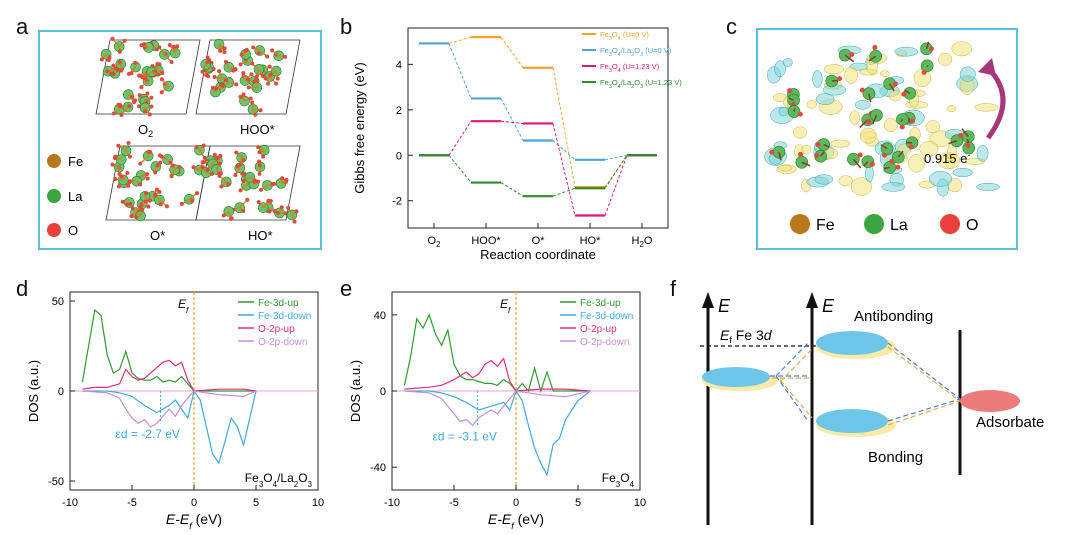  Describe the element at coordinates (852, 421) in the screenshot. I see `bonding-state` at that location.